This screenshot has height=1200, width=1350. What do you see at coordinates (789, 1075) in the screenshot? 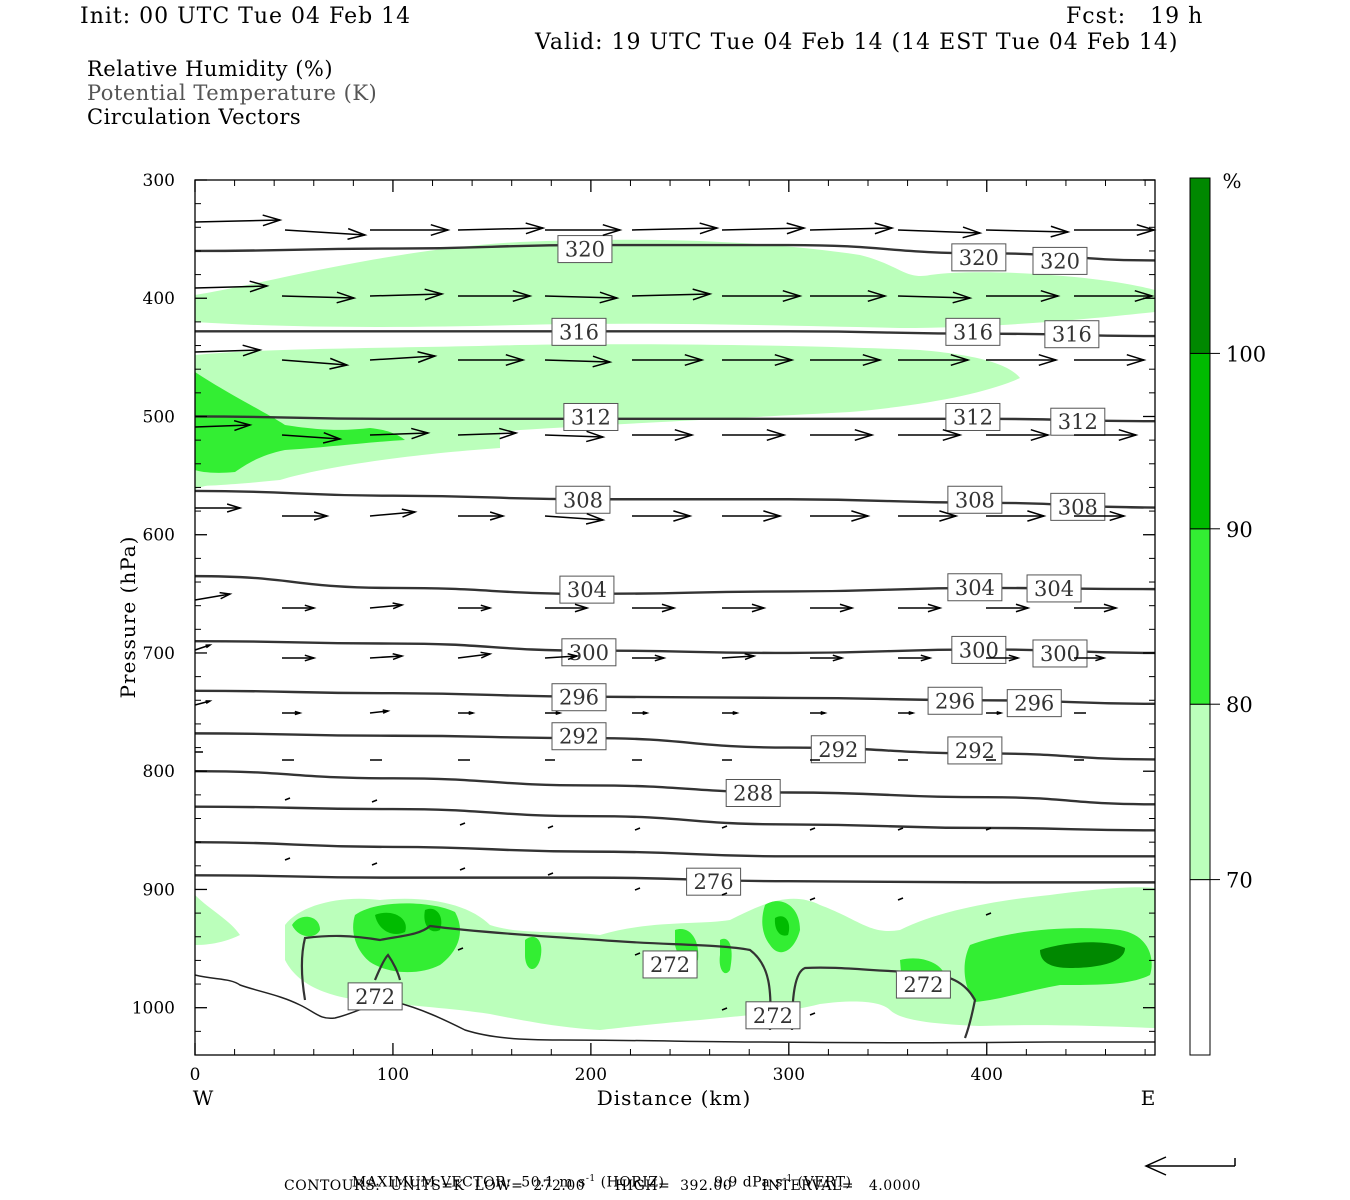
I see `x-tick-label: 300` at bounding box center [789, 1075].